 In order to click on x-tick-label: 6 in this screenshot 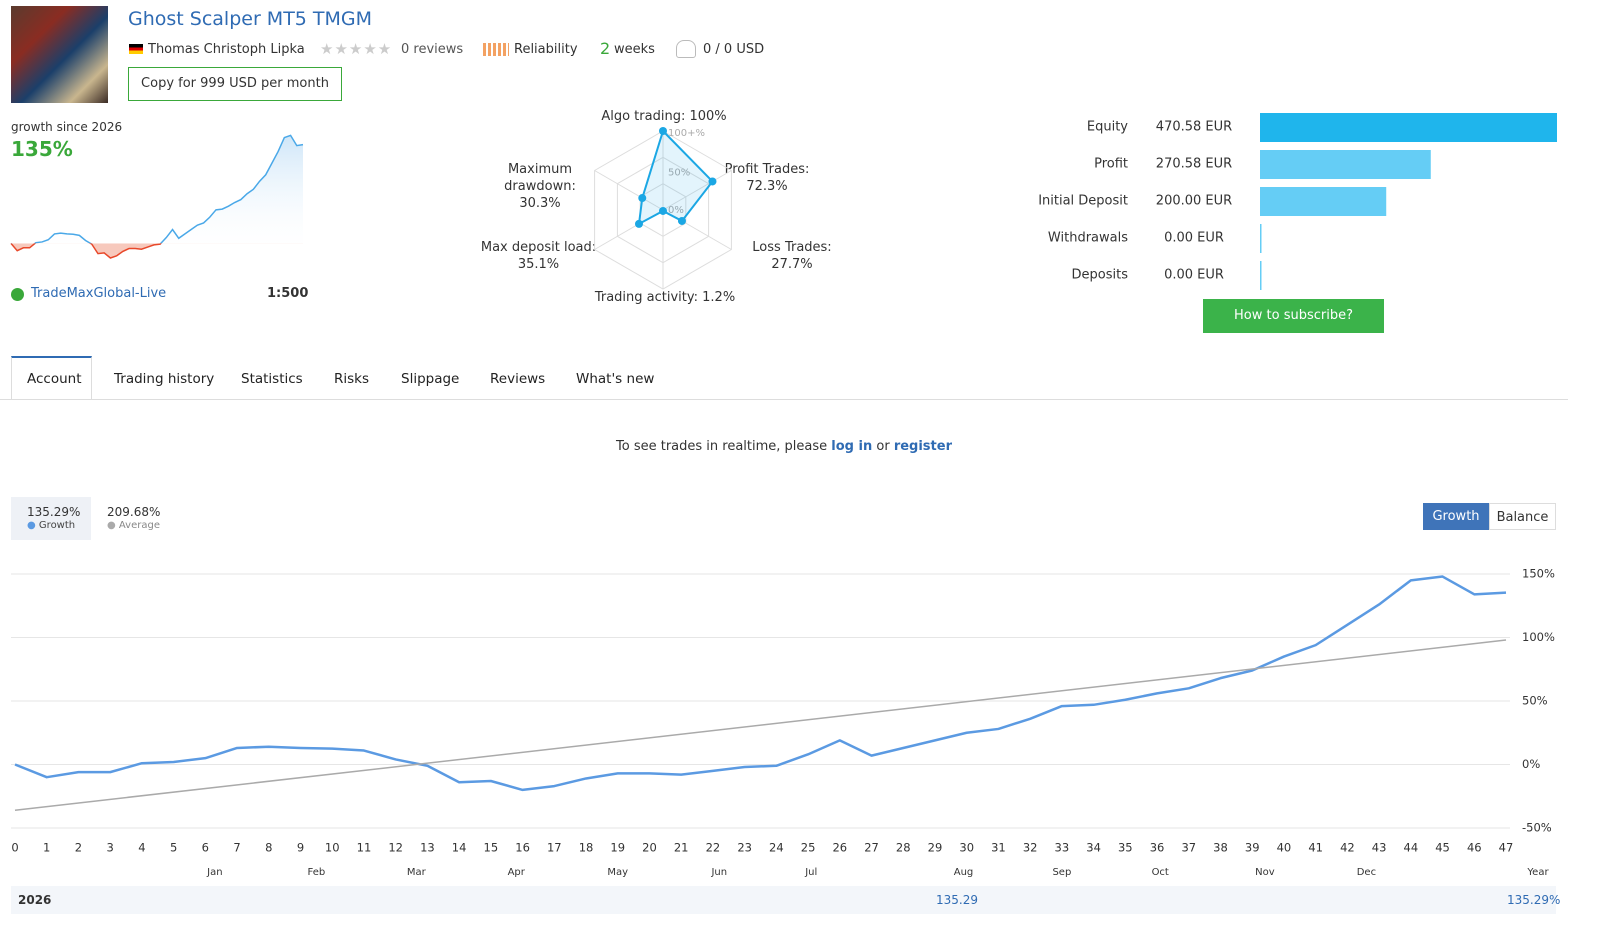, I will do `click(205, 848)`.